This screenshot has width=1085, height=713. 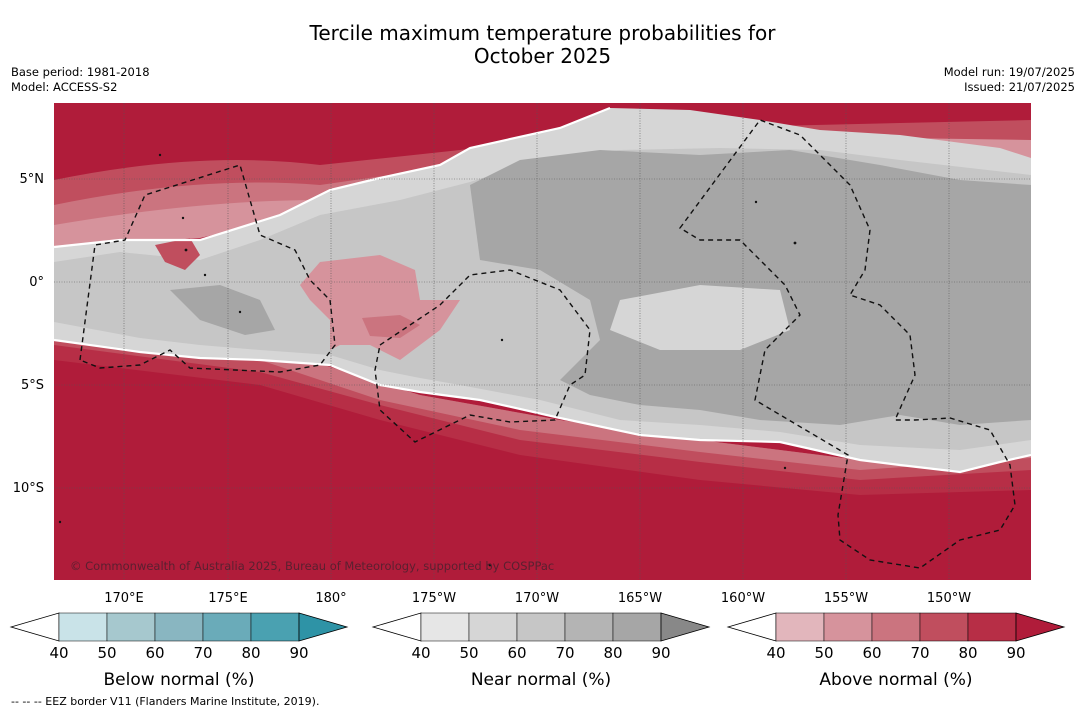 I want to click on lon-label: 175°E, so click(x=228, y=598).